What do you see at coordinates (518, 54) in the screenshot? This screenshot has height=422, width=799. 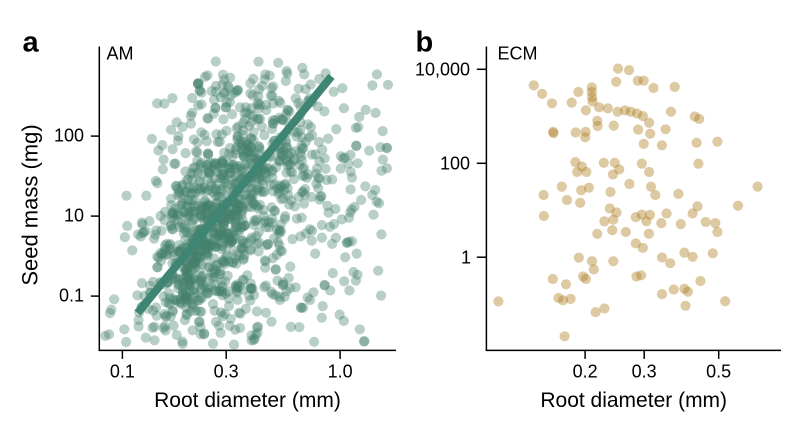 I see `svg-text: ECM` at bounding box center [518, 54].